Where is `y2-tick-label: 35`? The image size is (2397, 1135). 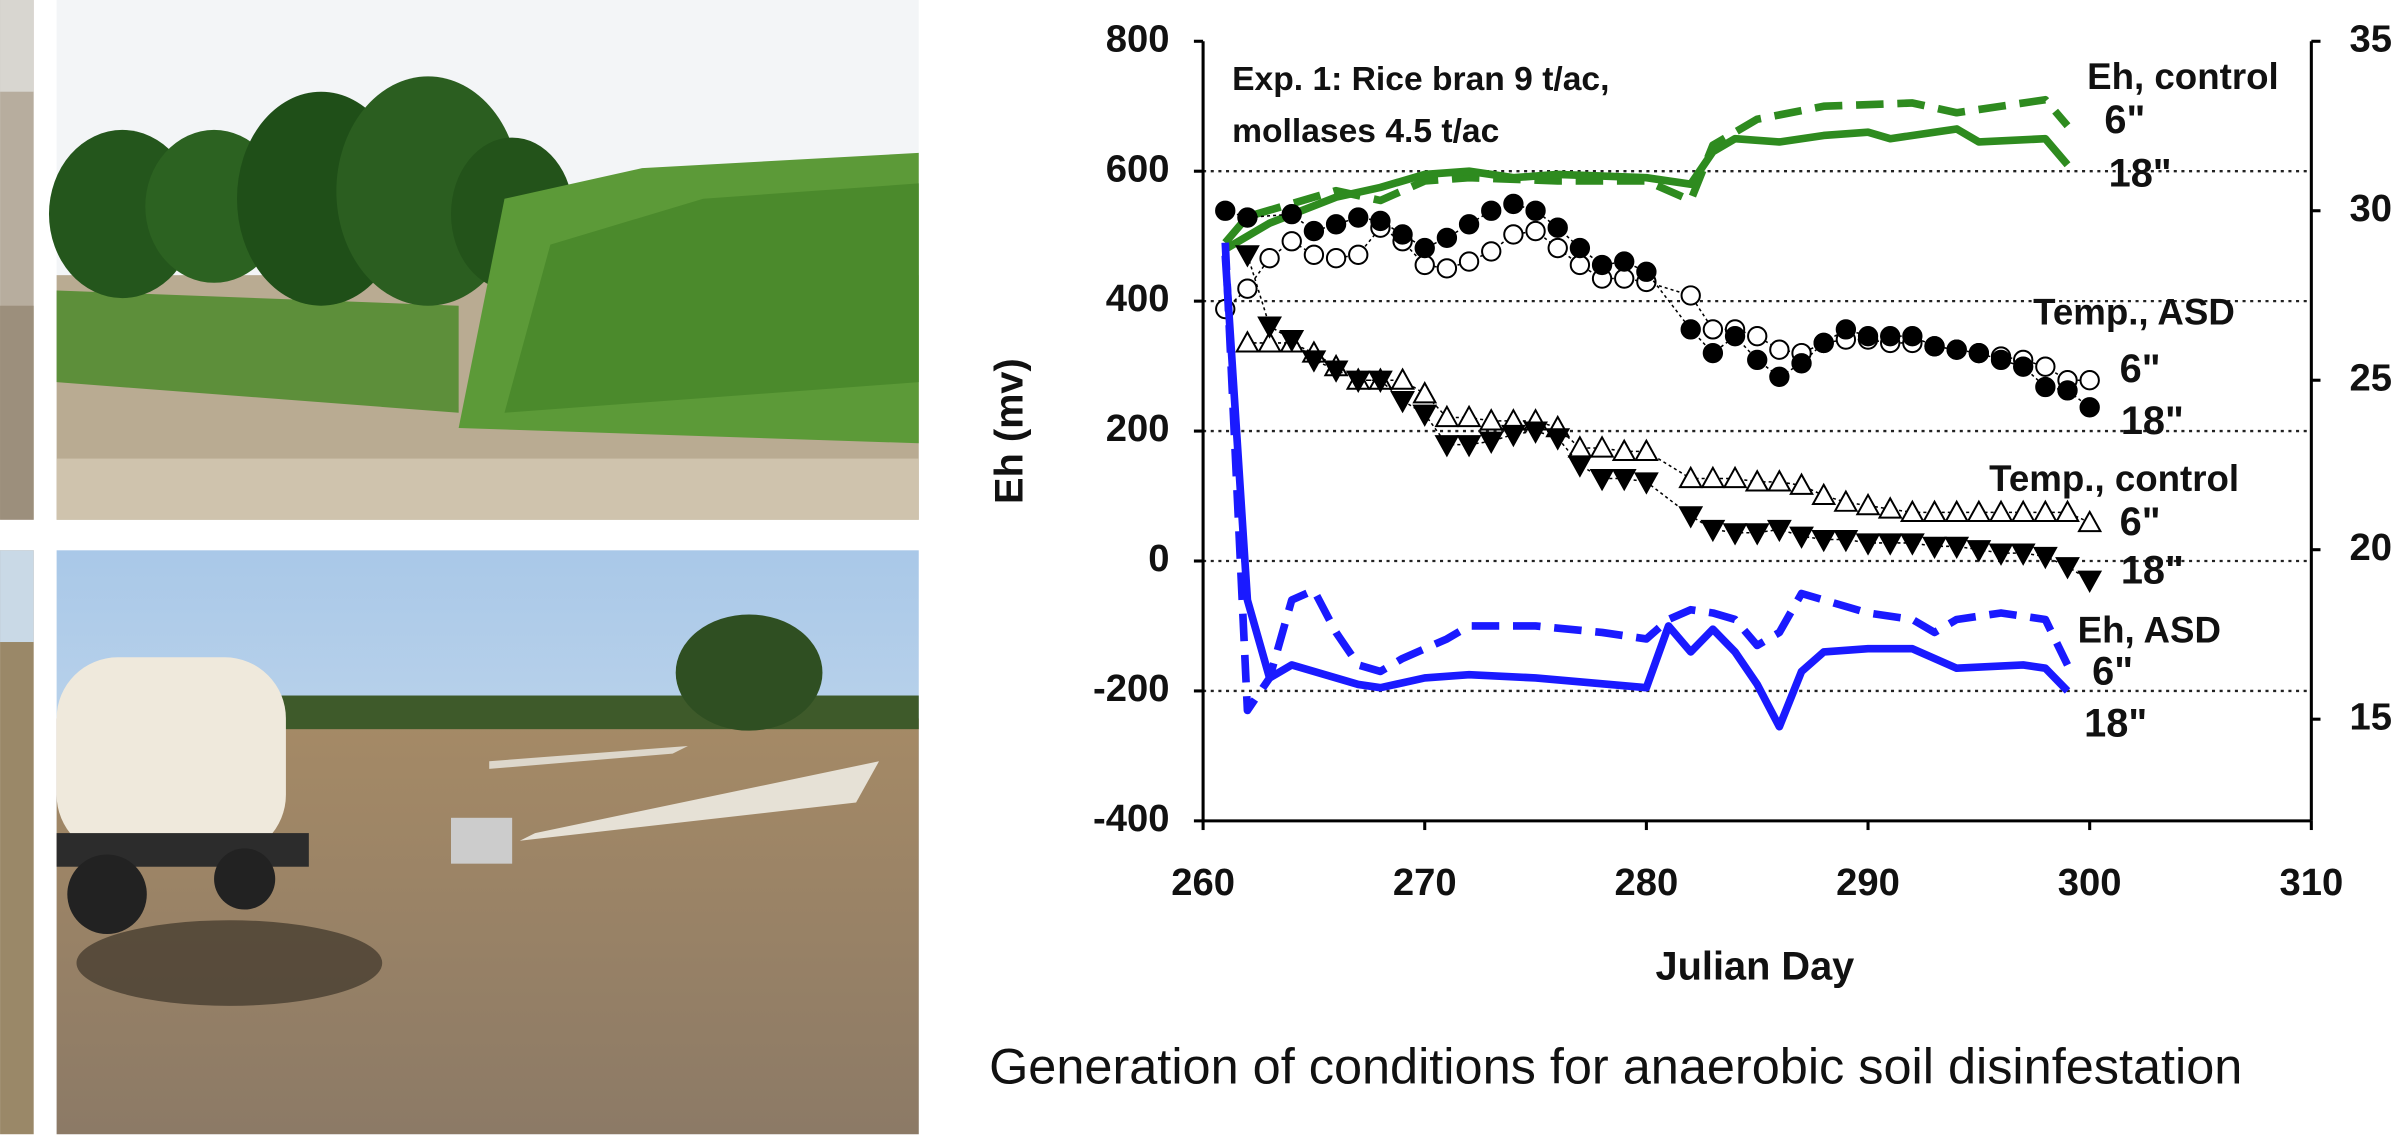
y2-tick-label: 35 is located at coordinates (2371, 38).